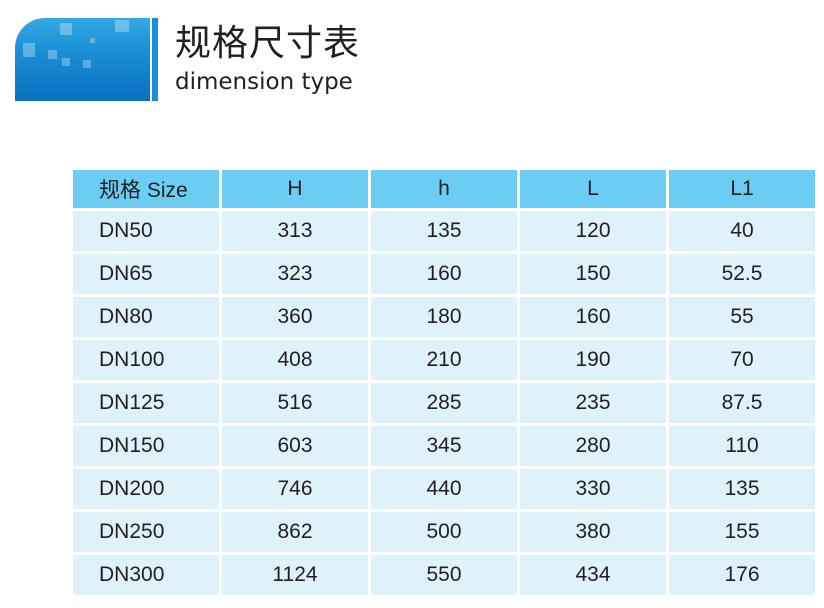 Image resolution: width=824 pixels, height=608 pixels. What do you see at coordinates (593, 274) in the screenshot?
I see `table-cell: 150` at bounding box center [593, 274].